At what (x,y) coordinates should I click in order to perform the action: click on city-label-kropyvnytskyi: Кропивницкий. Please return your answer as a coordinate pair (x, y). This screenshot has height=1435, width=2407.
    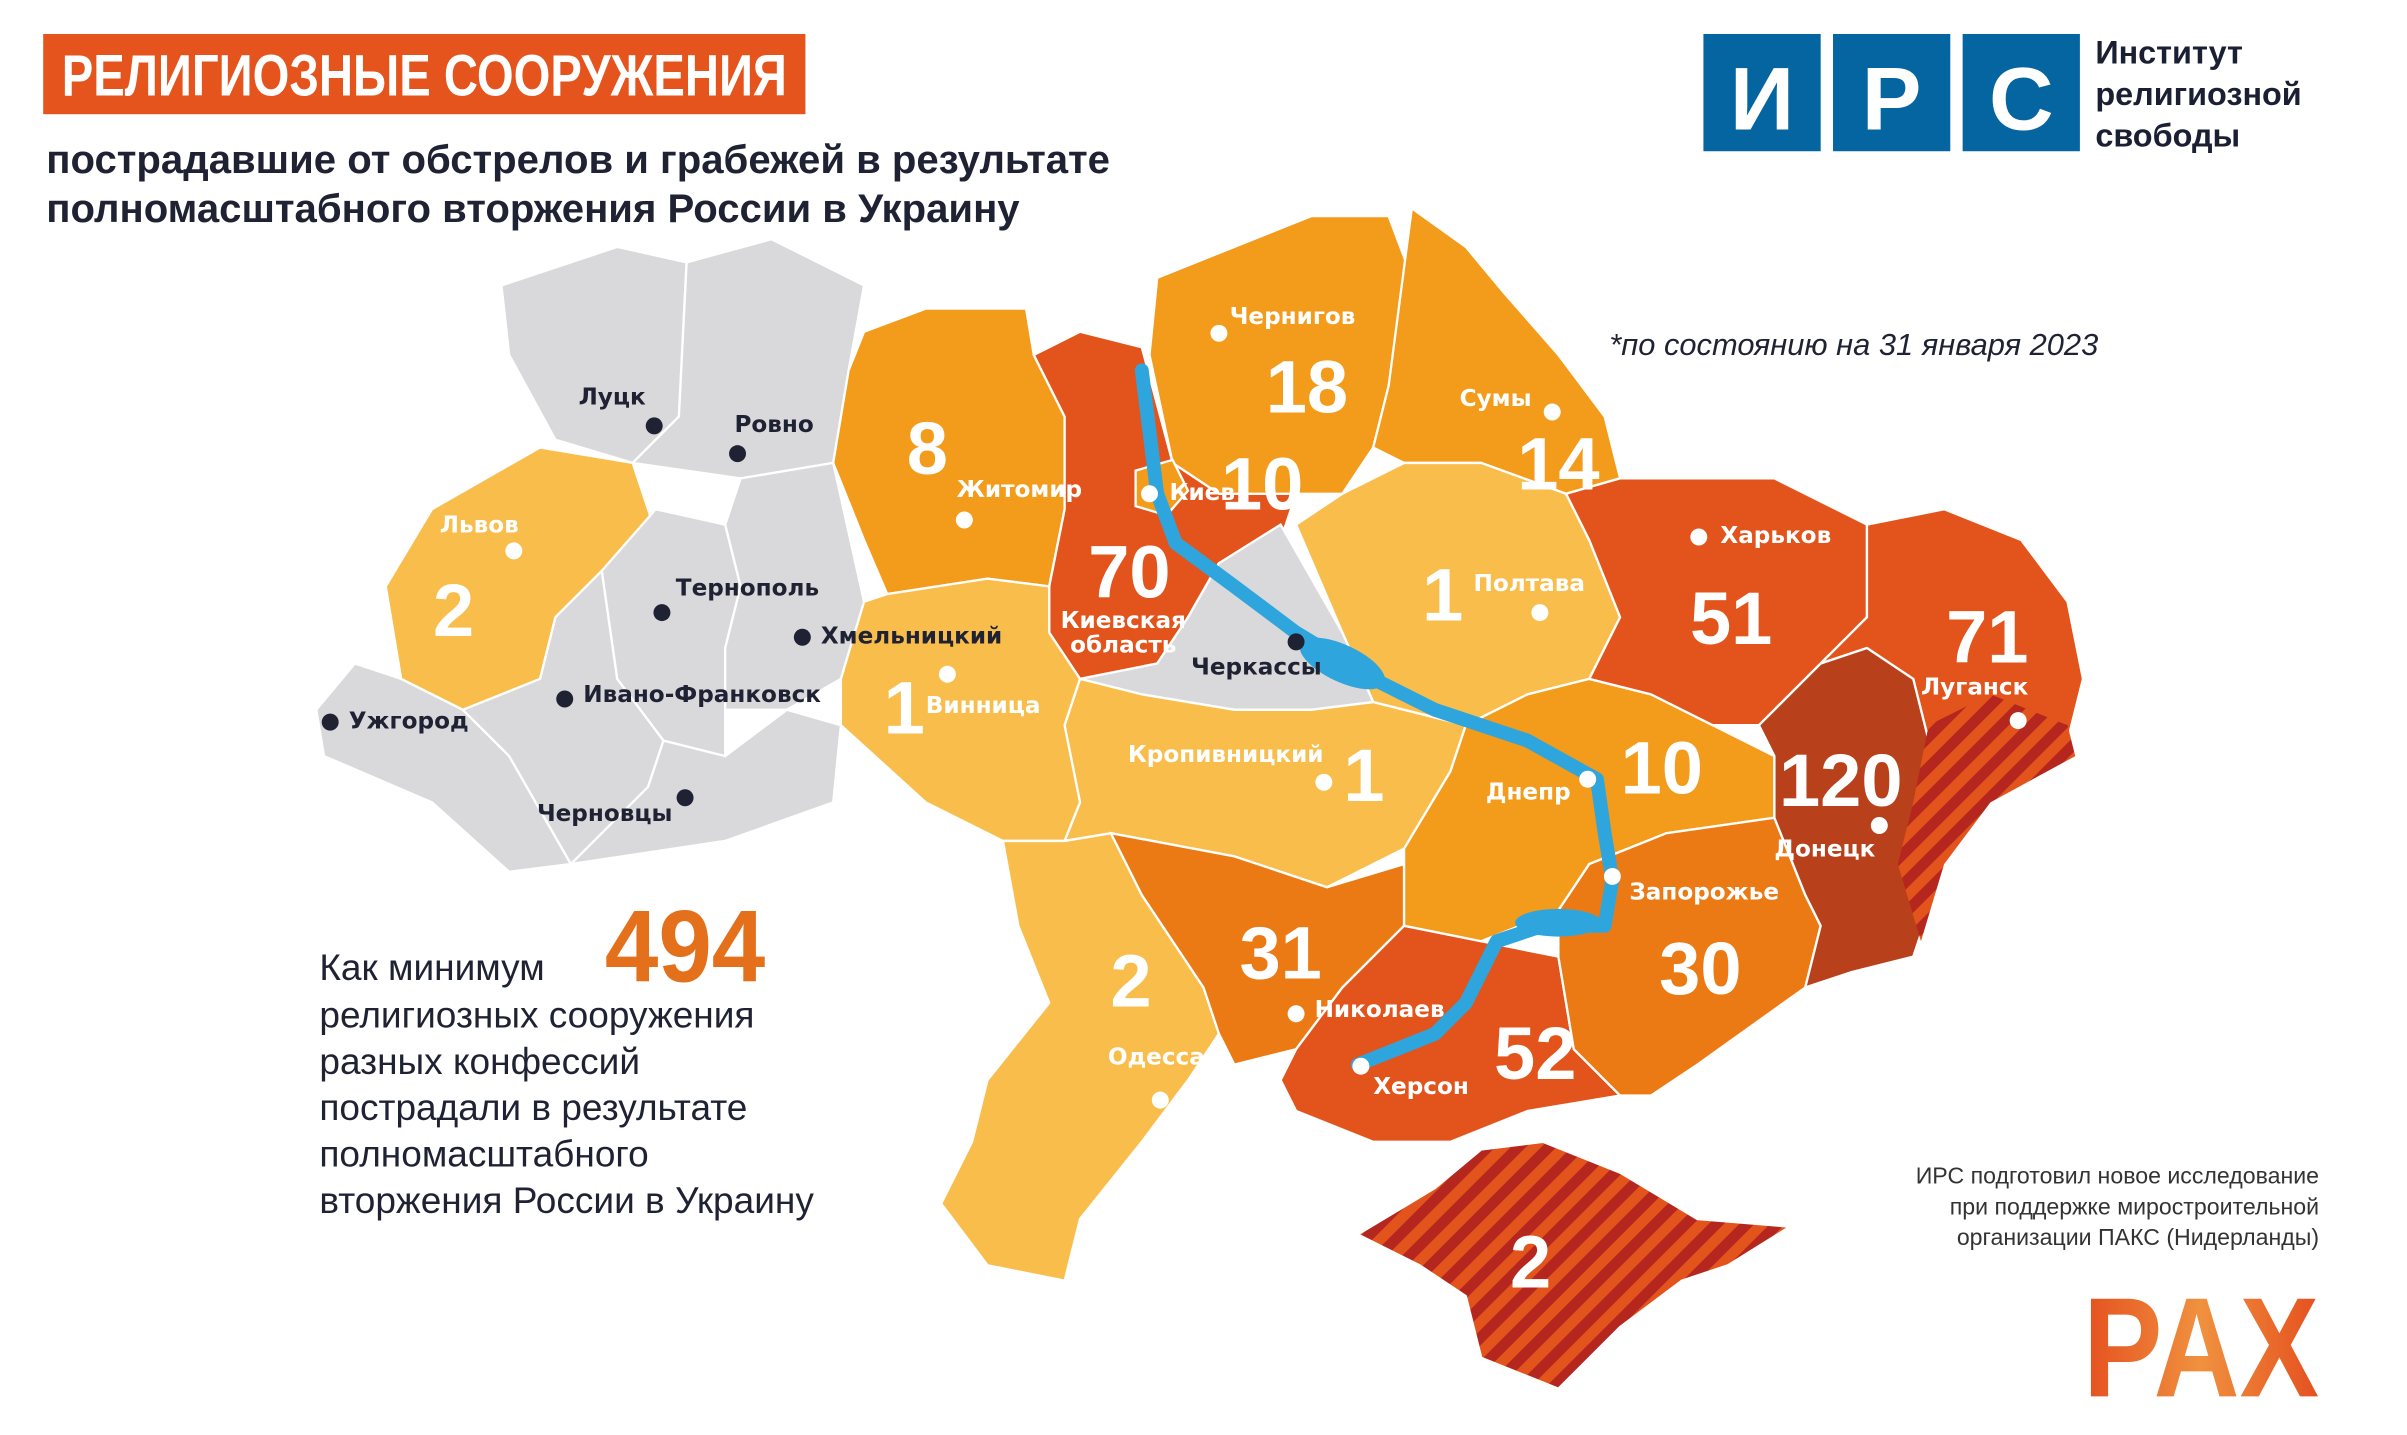
    Looking at the image, I should click on (1226, 755).